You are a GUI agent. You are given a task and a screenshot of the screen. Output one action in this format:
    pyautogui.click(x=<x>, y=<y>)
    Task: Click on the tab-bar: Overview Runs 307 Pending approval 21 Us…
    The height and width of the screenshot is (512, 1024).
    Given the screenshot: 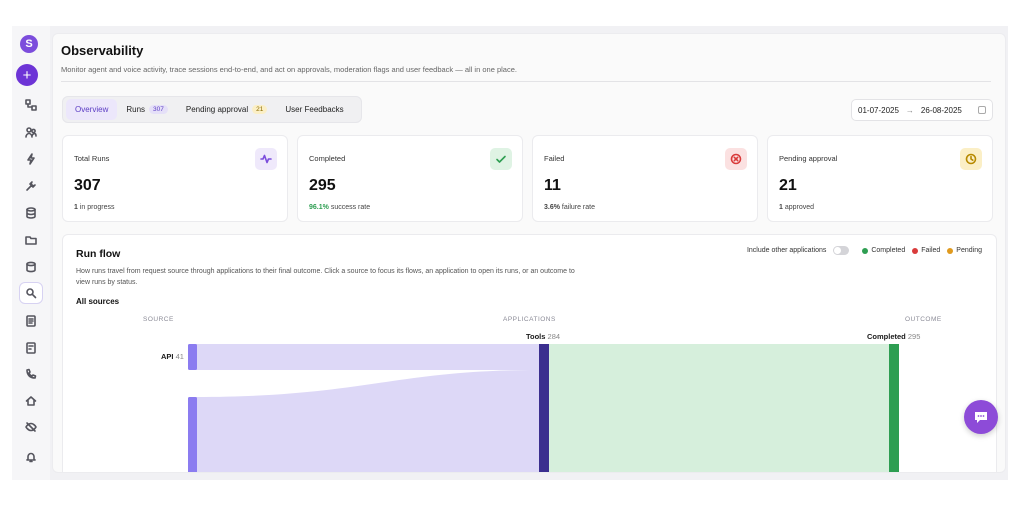 What is the action you would take?
    pyautogui.click(x=212, y=109)
    